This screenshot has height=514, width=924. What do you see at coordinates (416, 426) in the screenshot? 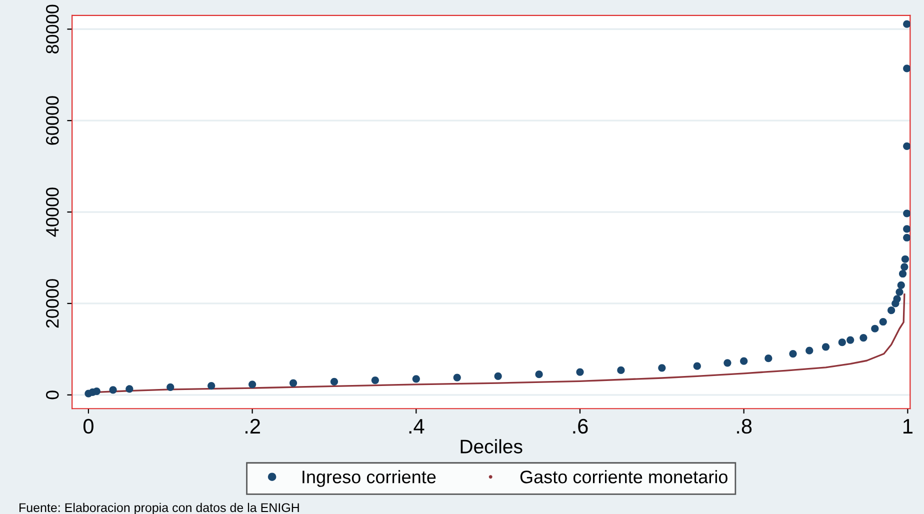
I see `x-tick-label: .4` at bounding box center [416, 426].